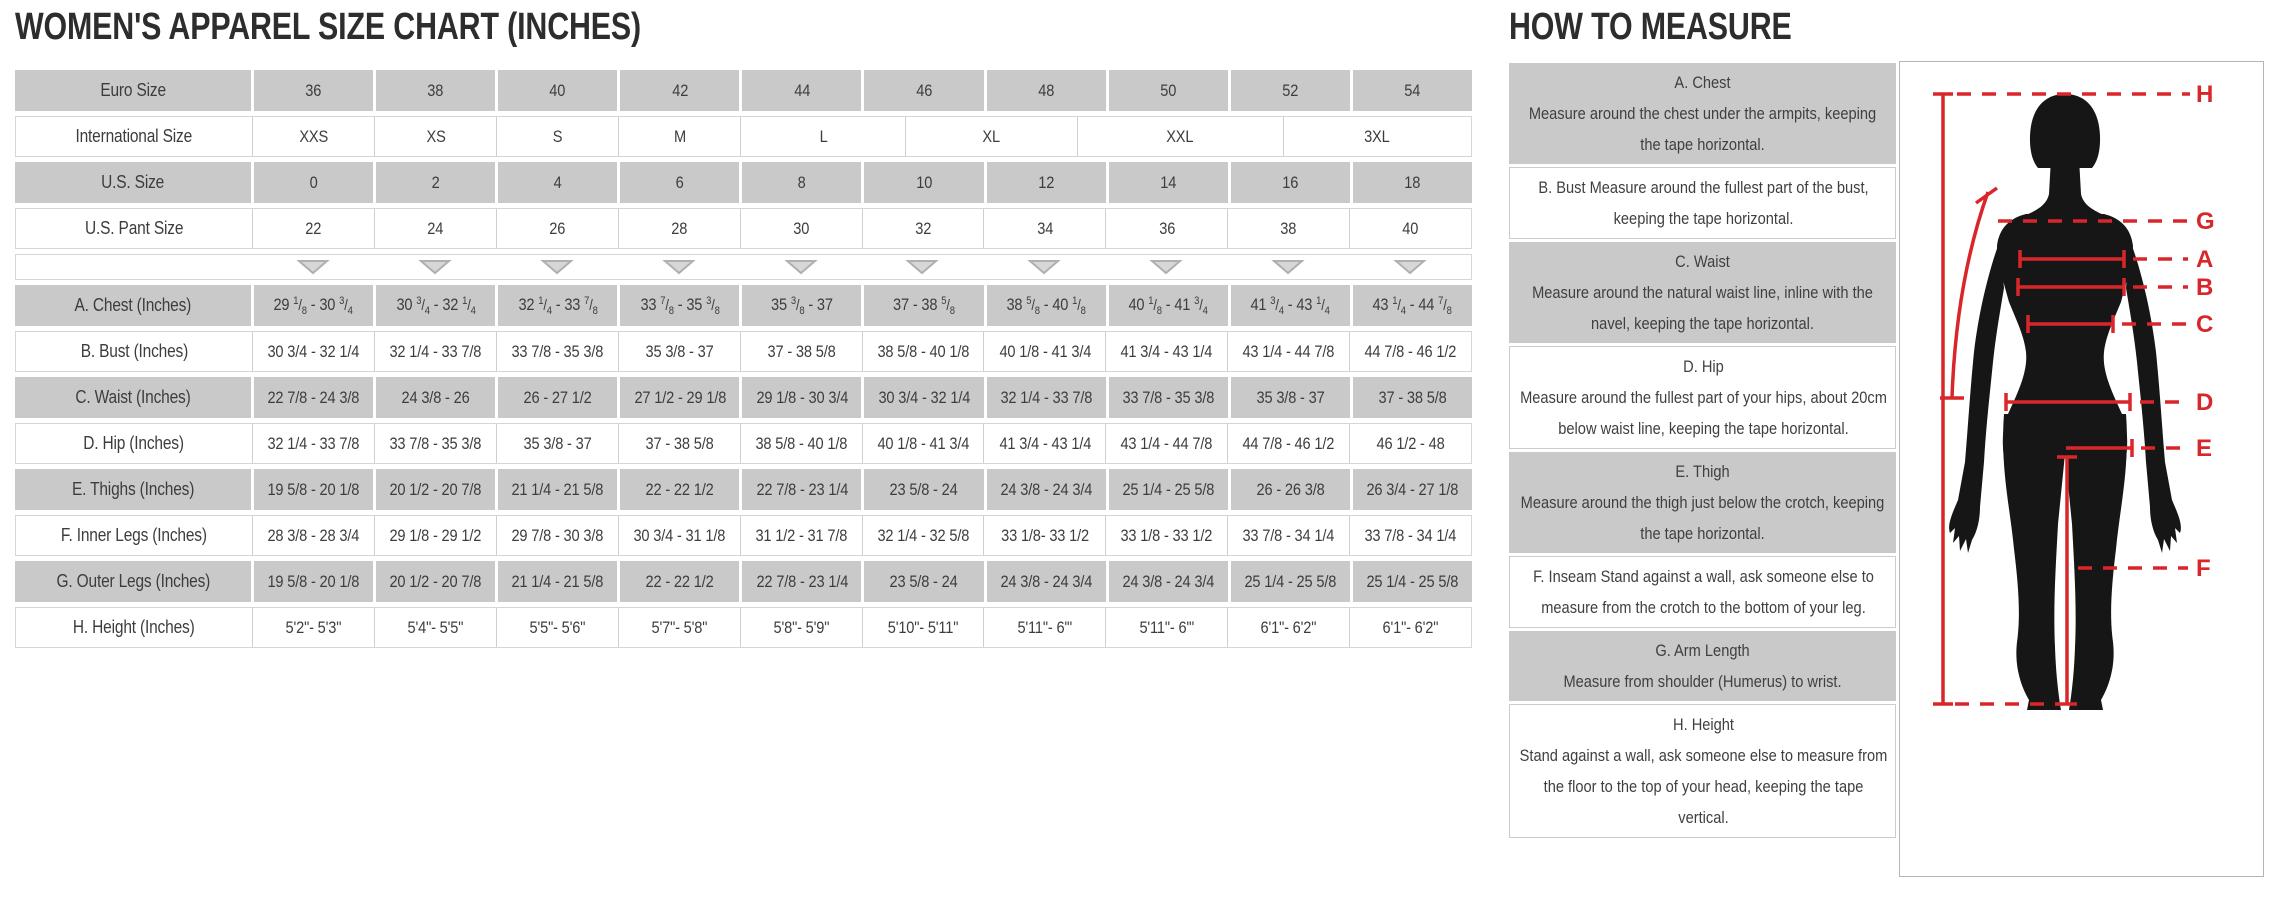 The height and width of the screenshot is (902, 2290). Describe the element at coordinates (2204, 324) in the screenshot. I see `diagram-label-C: C` at that location.